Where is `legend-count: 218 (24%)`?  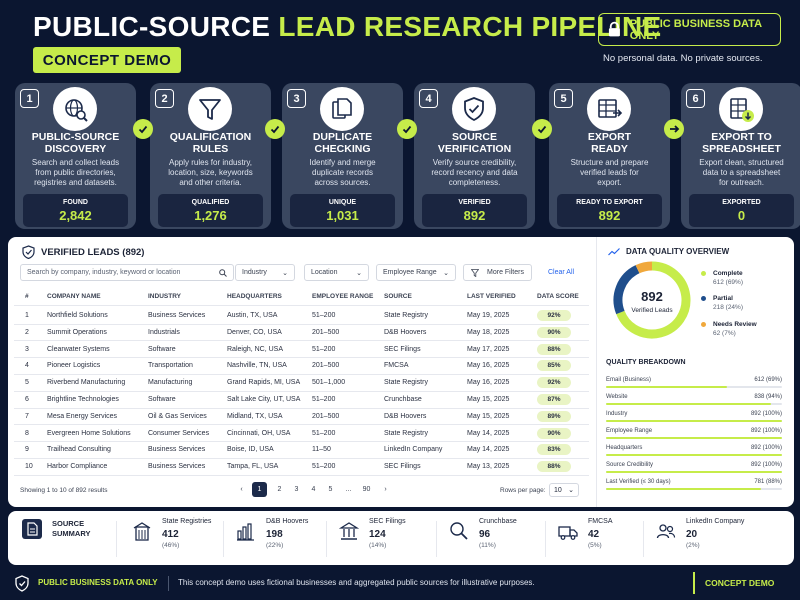 legend-count: 218 (24%) is located at coordinates (728, 307).